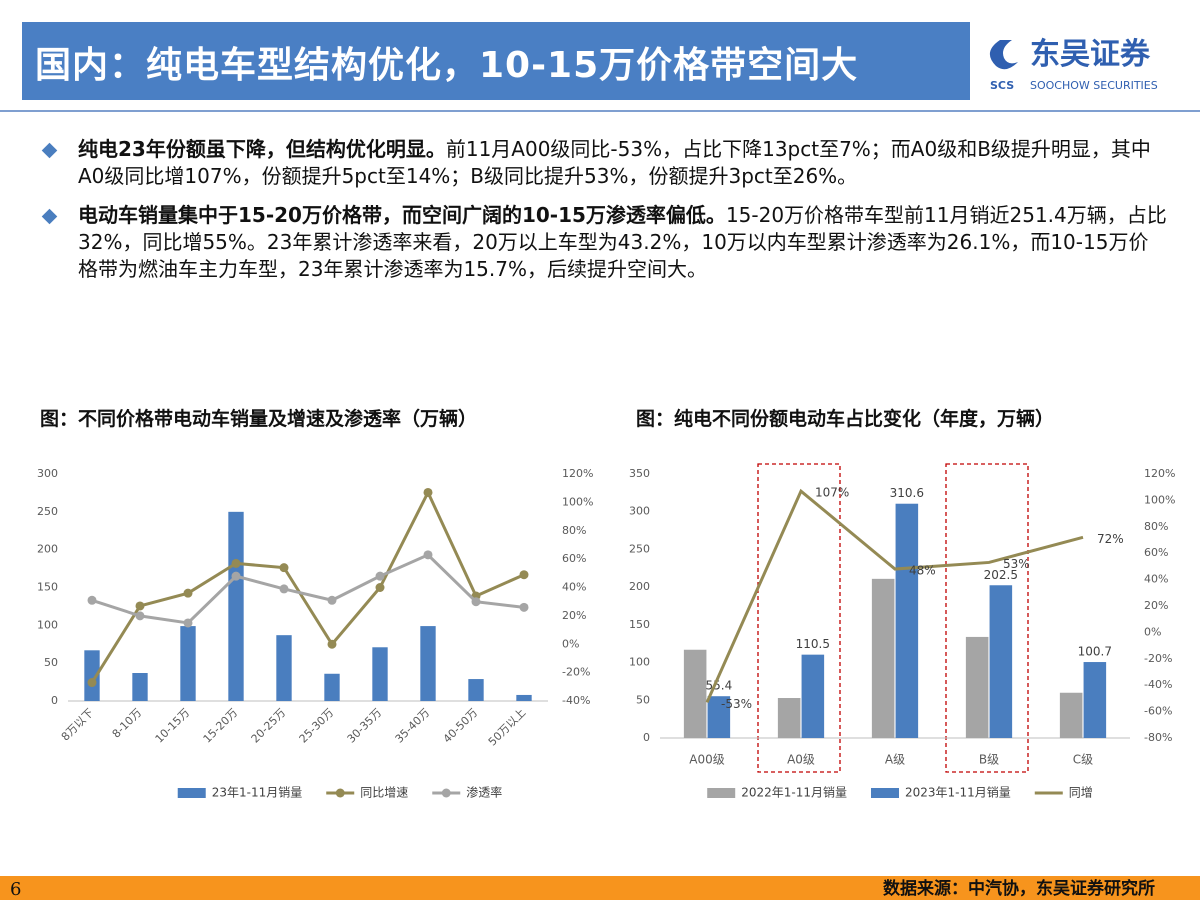  What do you see at coordinates (402, 215) in the screenshot?
I see `bullet-lead: 电动车销量集中于15-20万价格带，而空间广阔的10-15万渗透率偏低。` at bounding box center [402, 215].